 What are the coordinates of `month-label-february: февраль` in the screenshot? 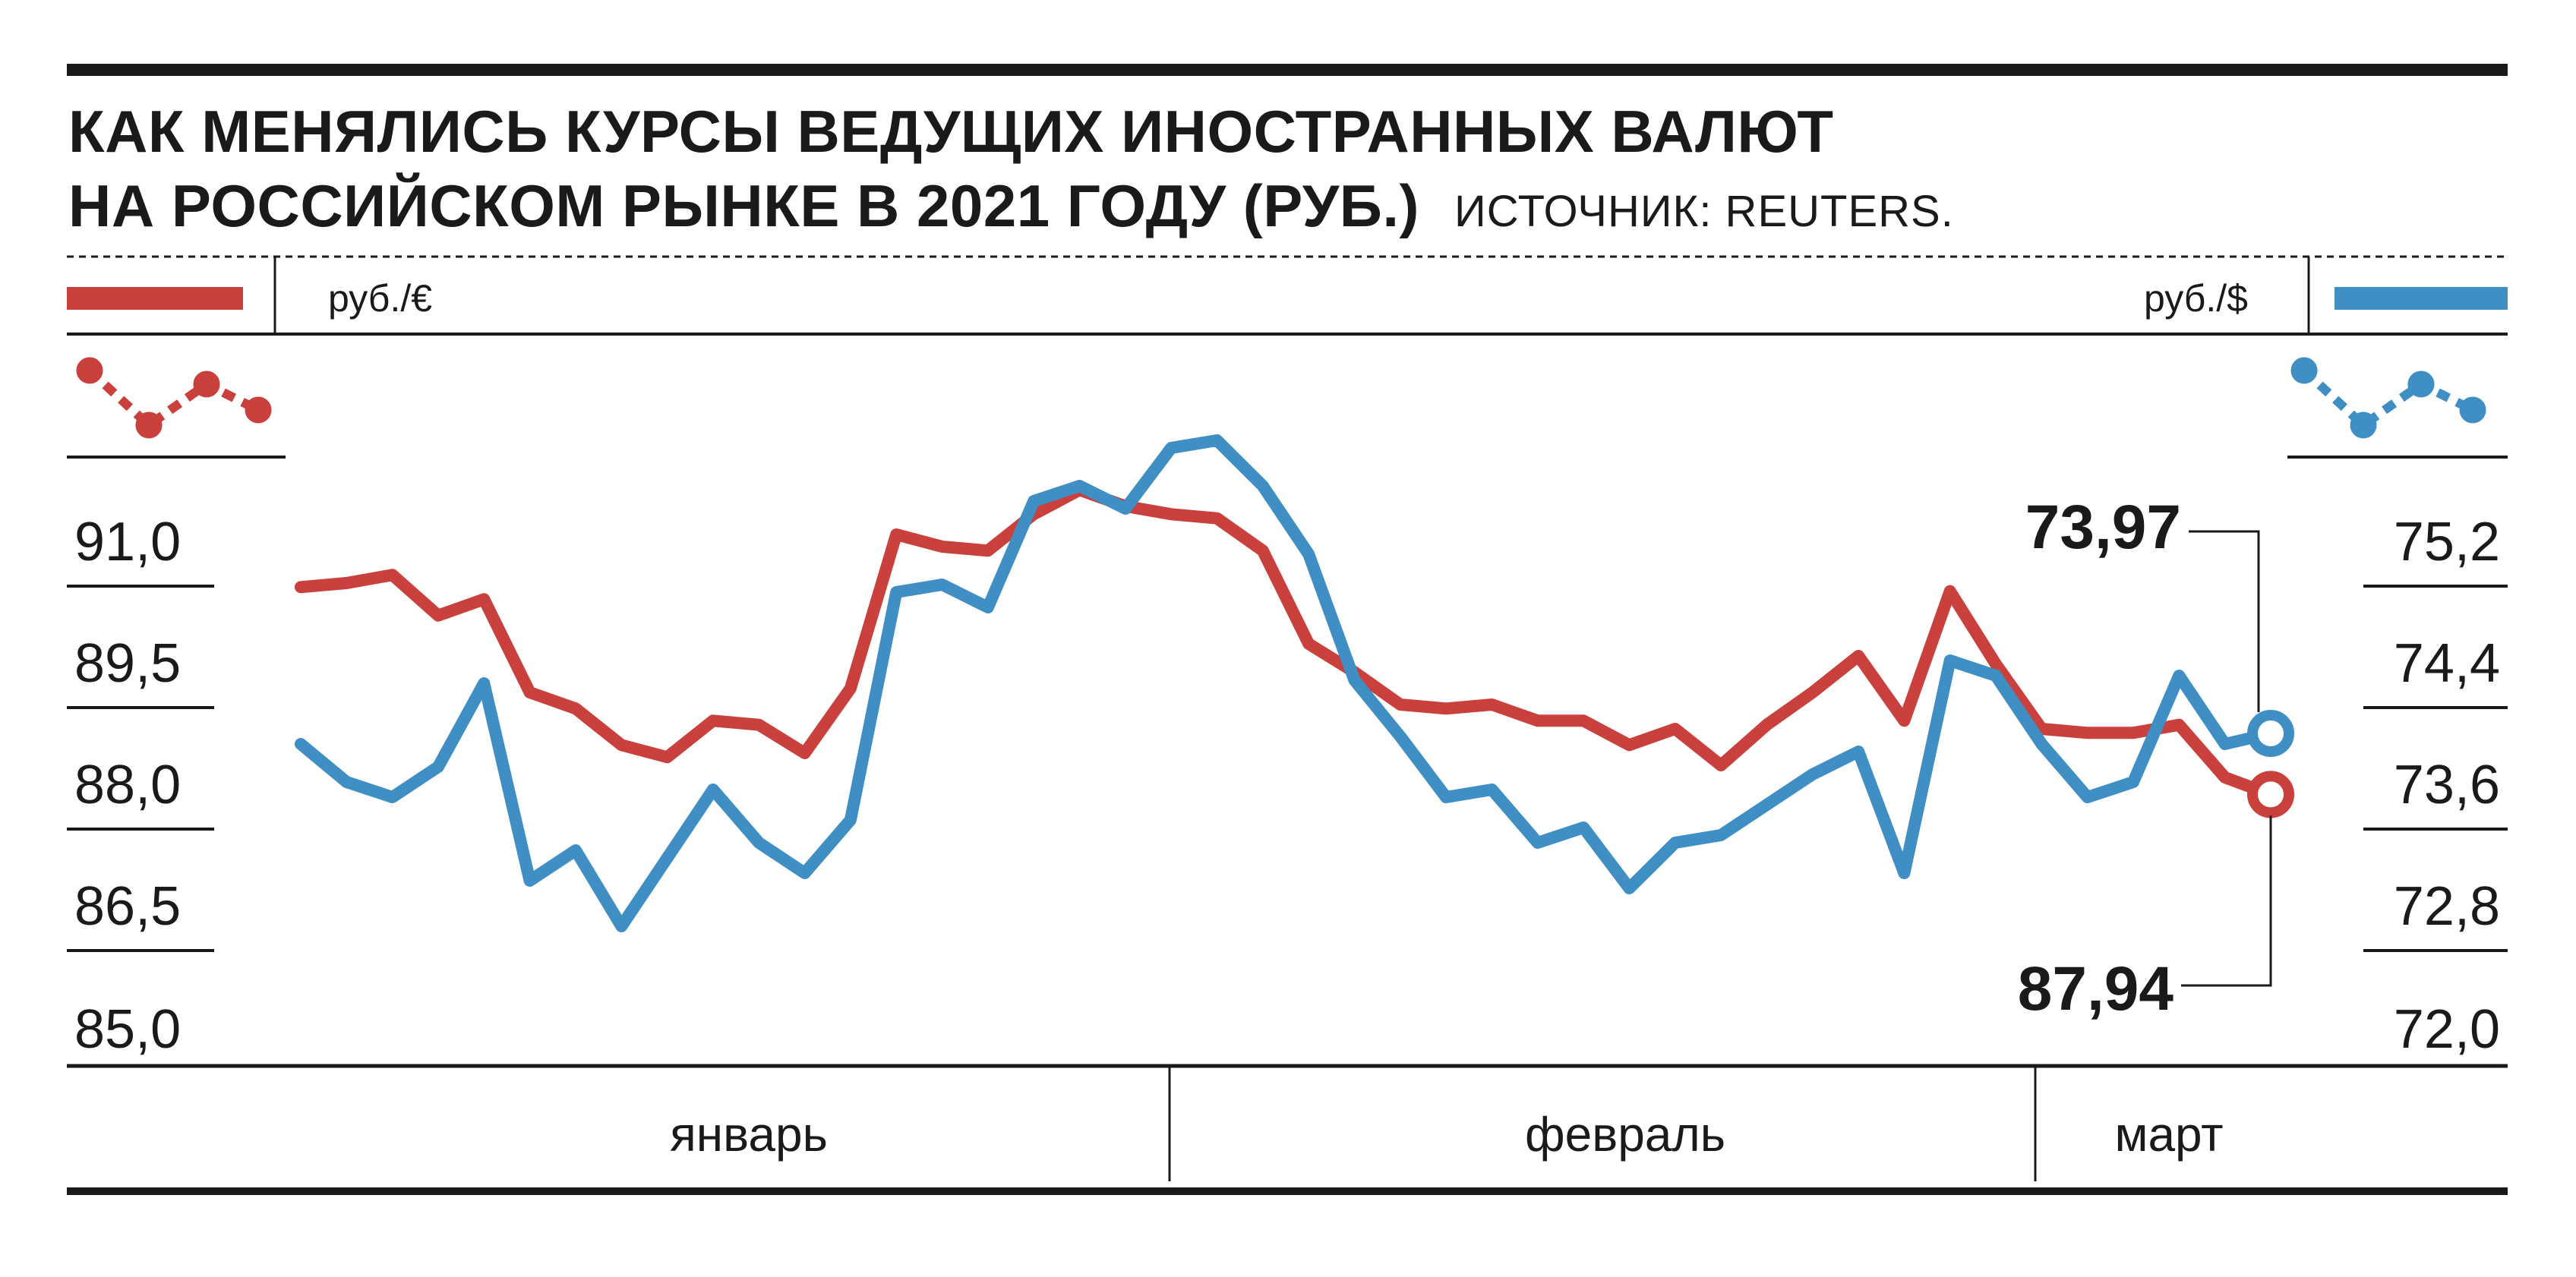 It's located at (1625, 1134).